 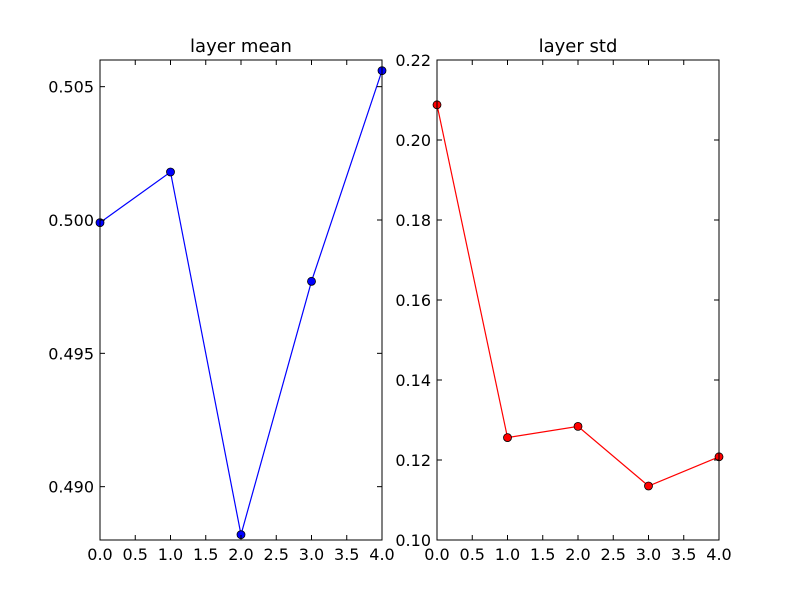 What do you see at coordinates (71, 487) in the screenshot?
I see `y-tick-label: 0.490` at bounding box center [71, 487].